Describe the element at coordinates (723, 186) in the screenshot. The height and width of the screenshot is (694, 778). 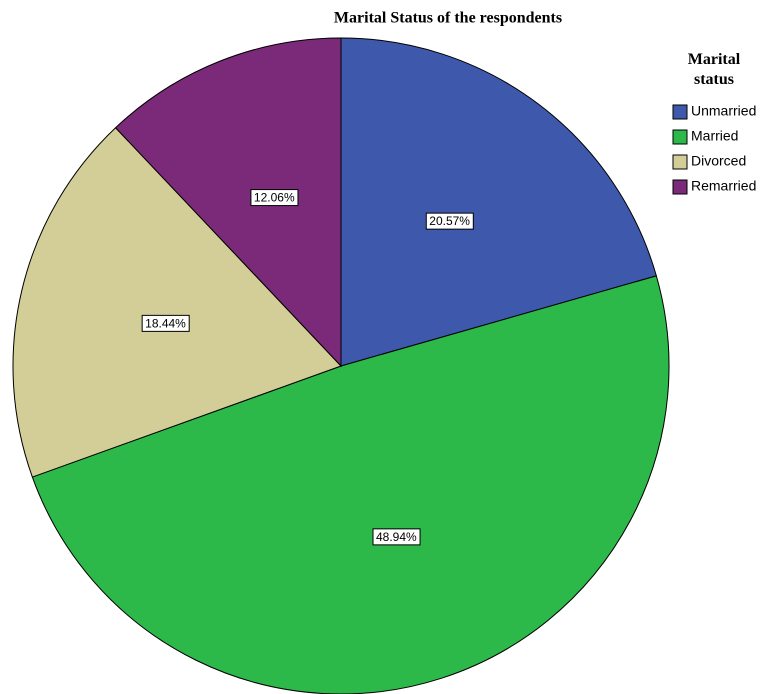
I see `legend-label: Remarried` at that location.